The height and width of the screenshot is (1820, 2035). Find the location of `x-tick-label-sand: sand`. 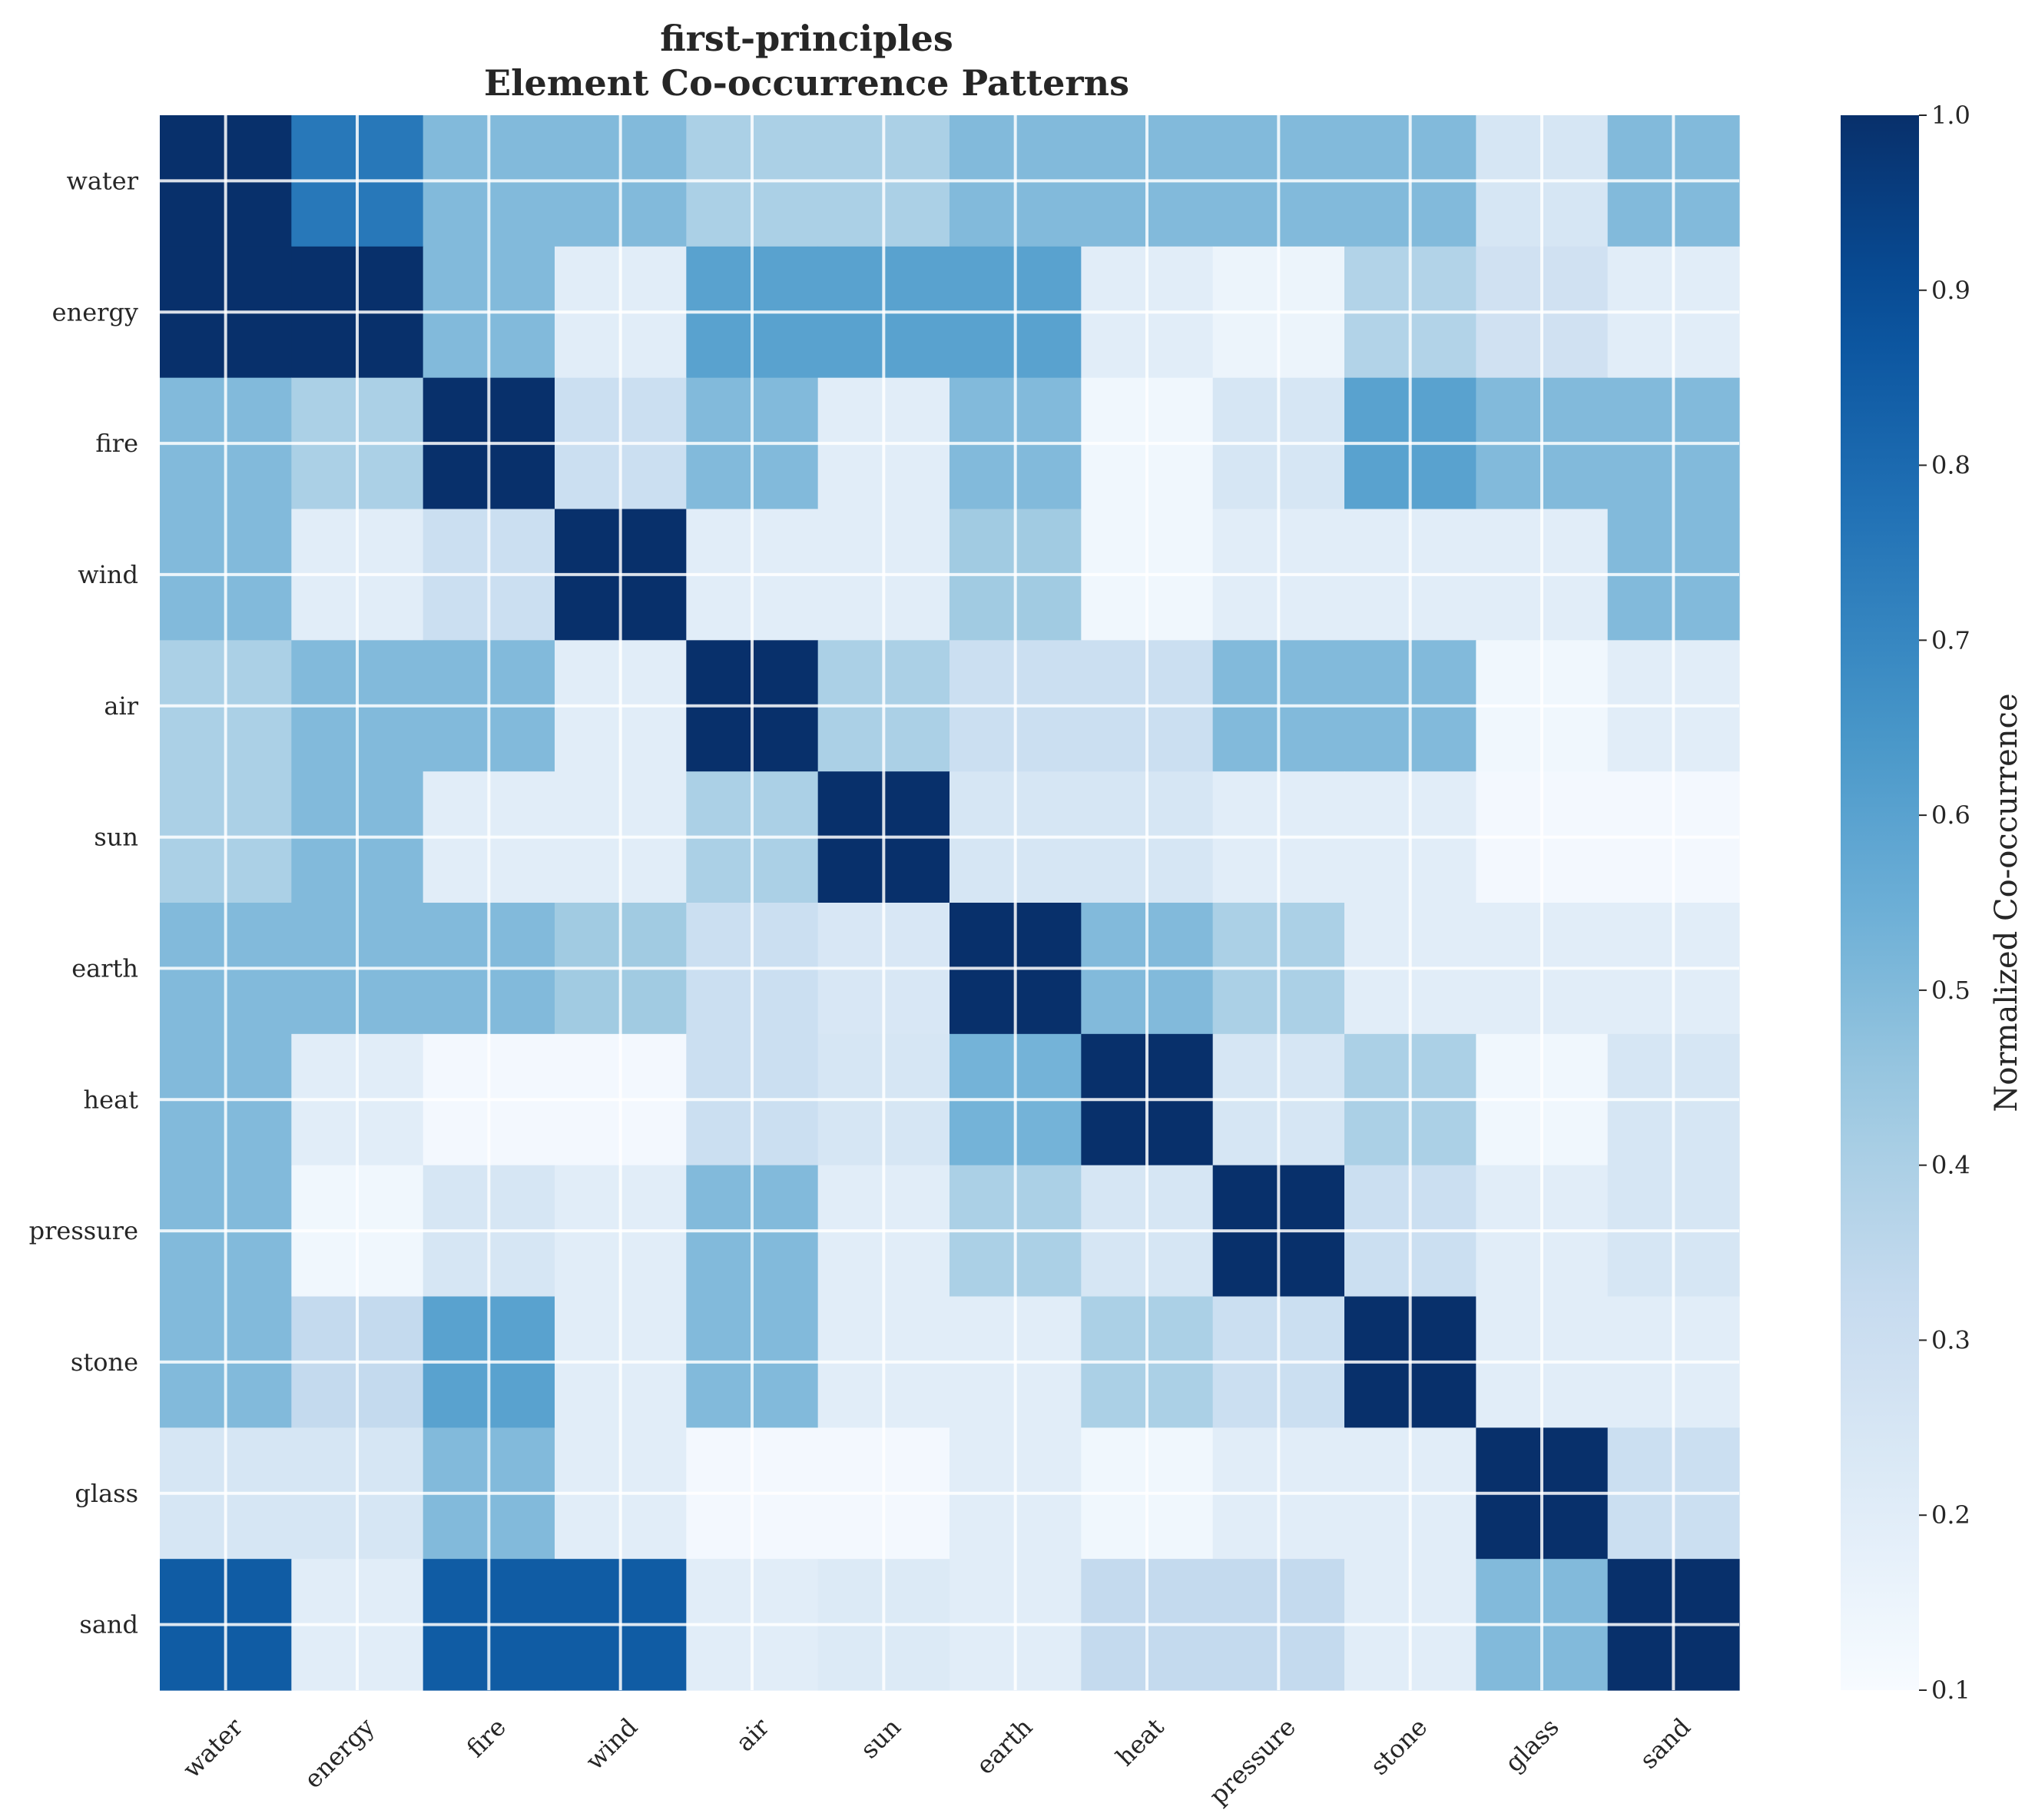

x-tick-label-sand: sand is located at coordinates (1665, 1744).